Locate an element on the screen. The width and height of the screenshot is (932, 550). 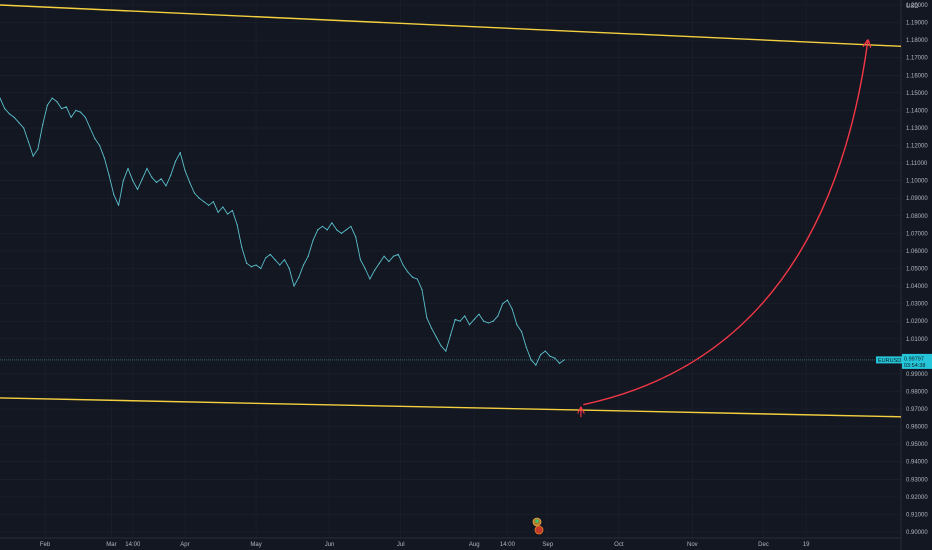
y-tick-label: 1.02000 is located at coordinates (917, 322).